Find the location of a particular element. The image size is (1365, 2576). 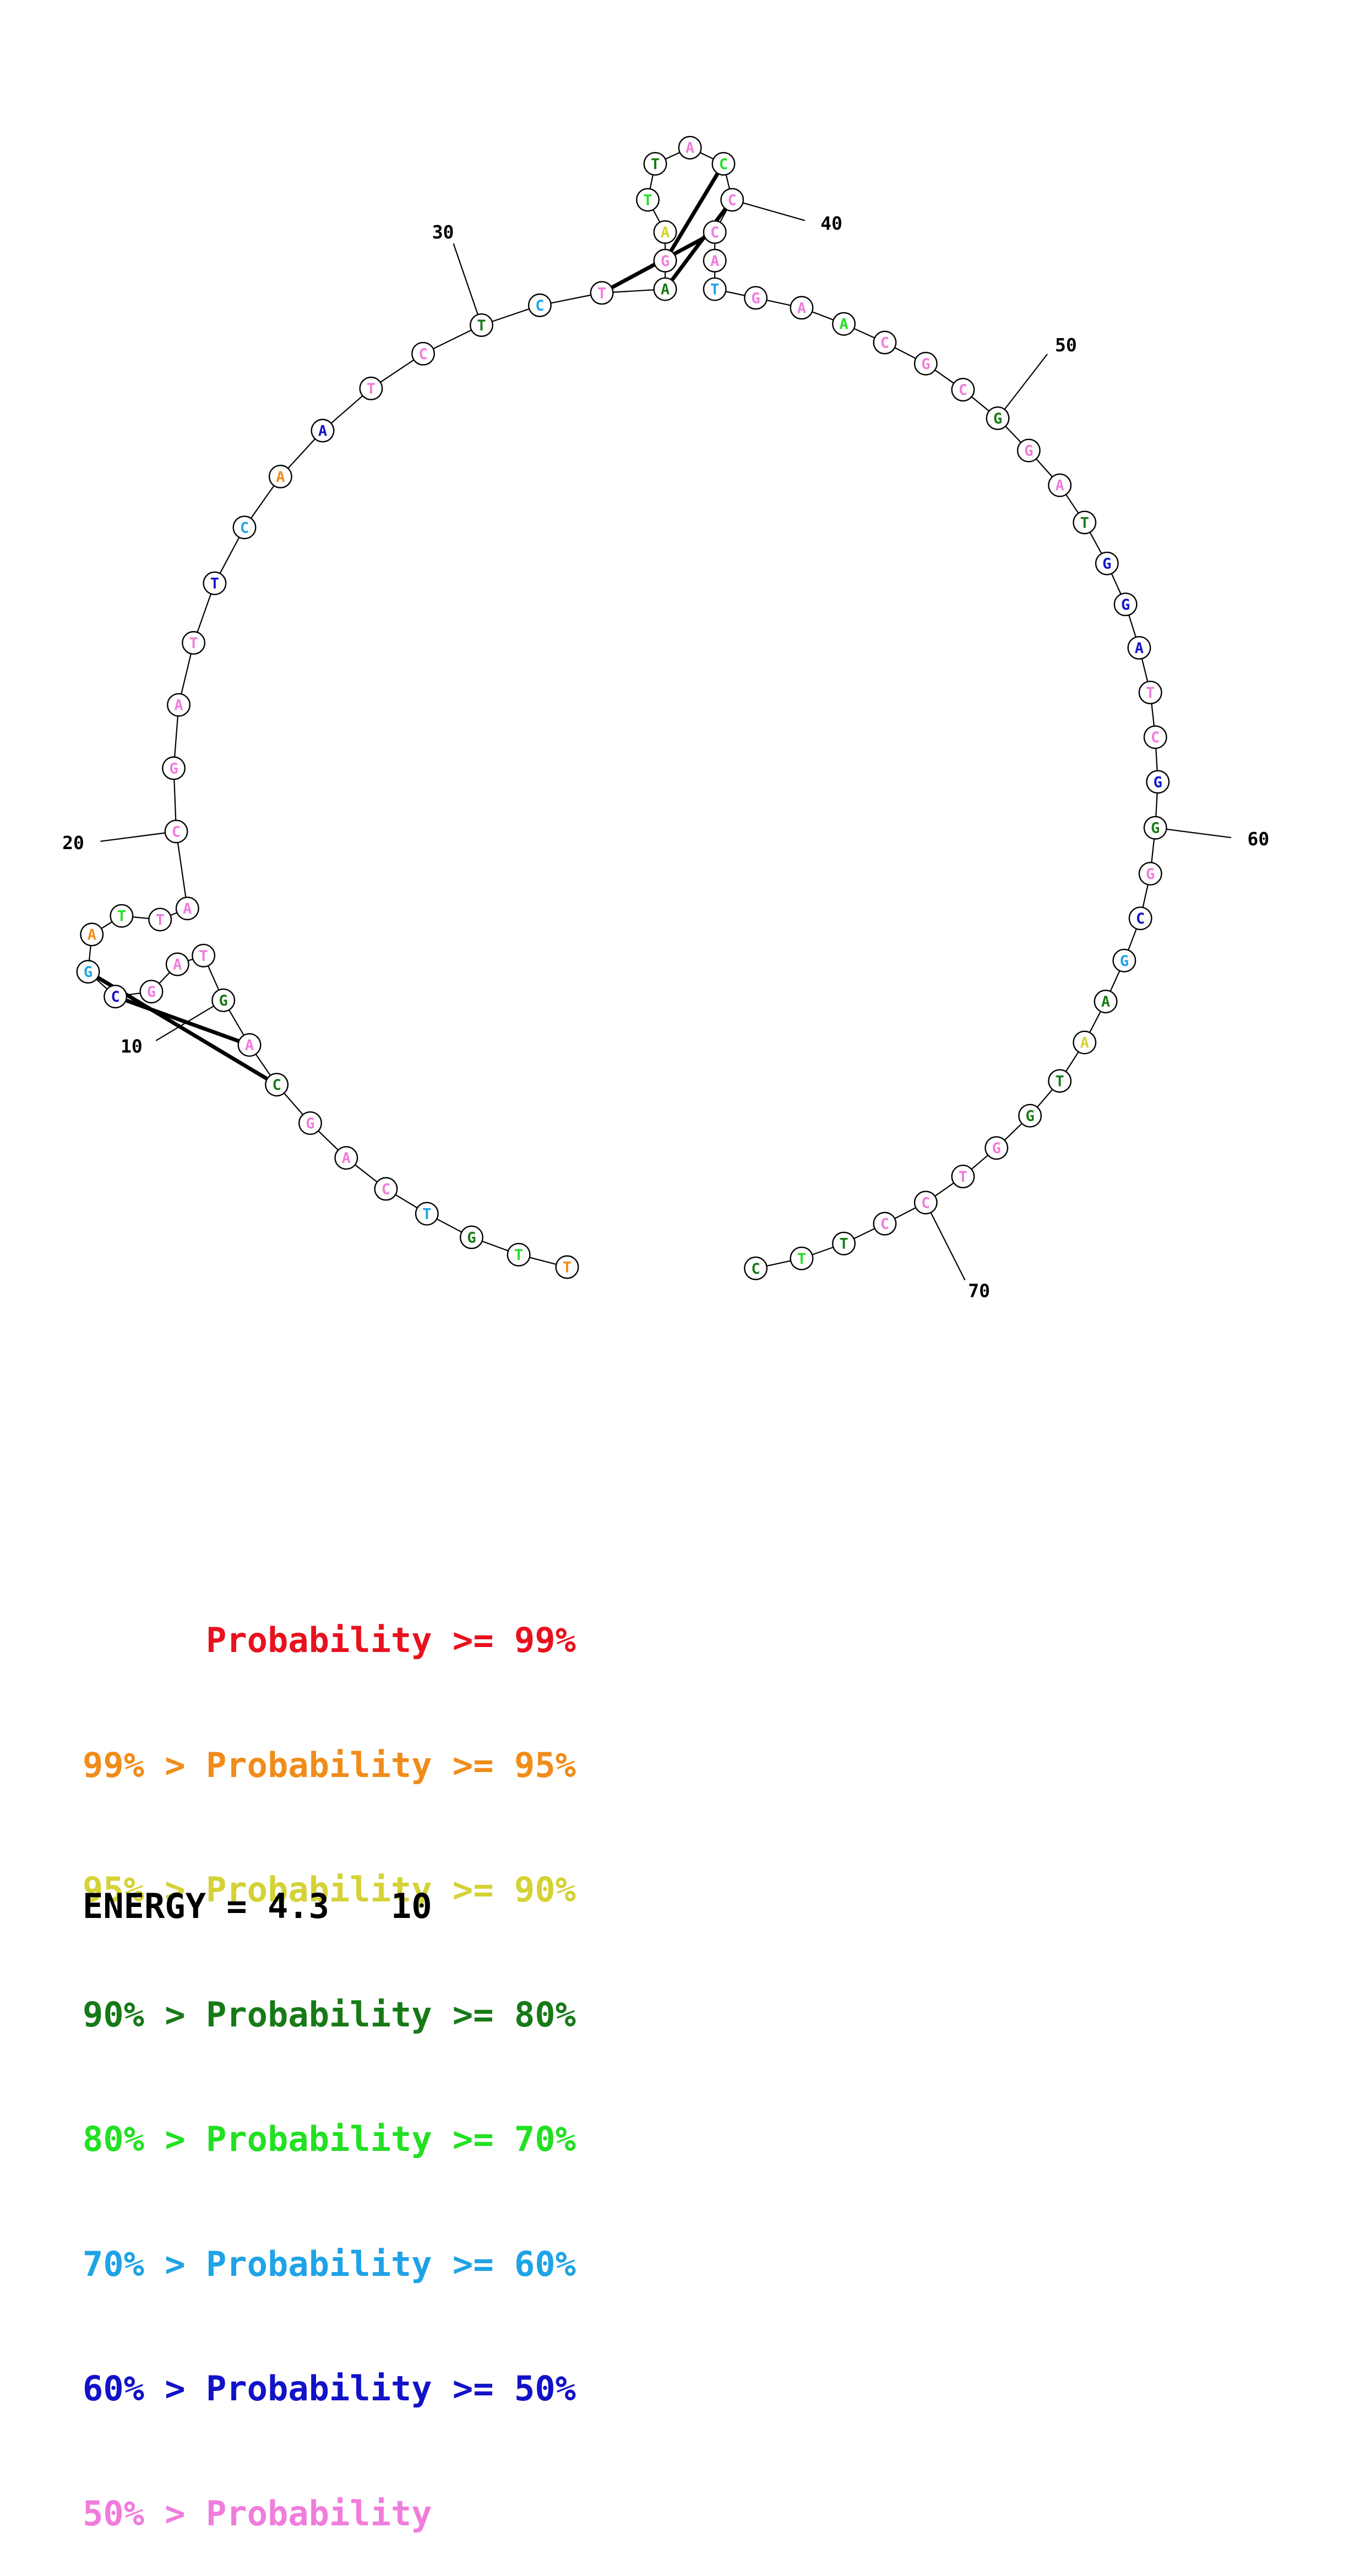

backbone-link is located at coordinates (181, 870).